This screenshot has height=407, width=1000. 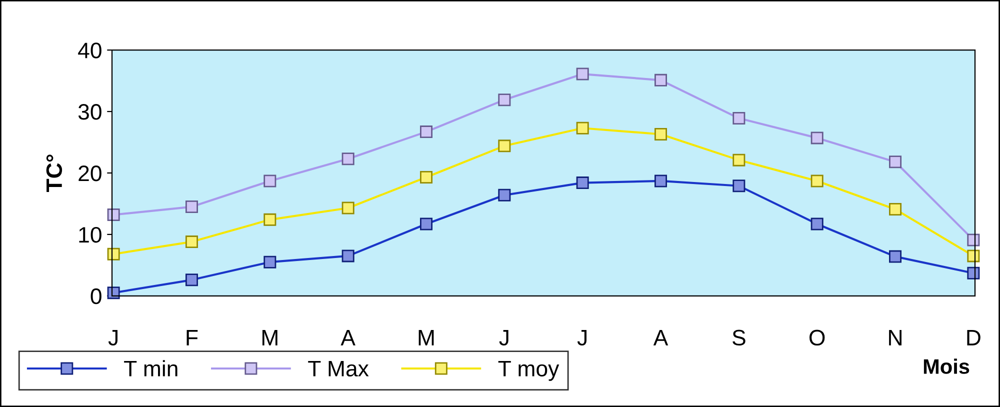 I want to click on y-tick-label: 0, so click(x=96, y=296).